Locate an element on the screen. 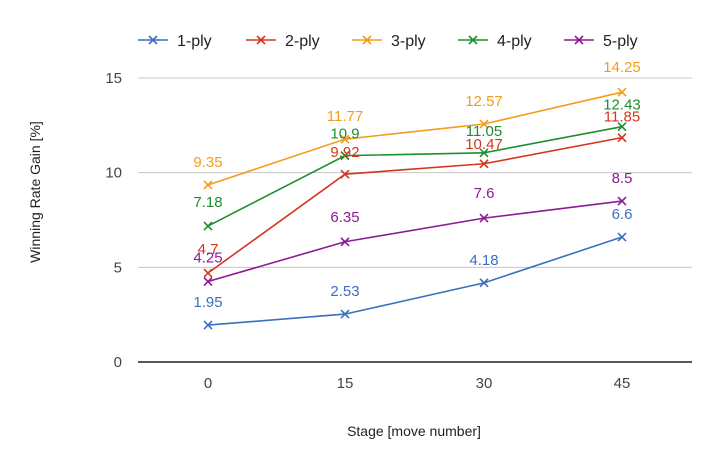  series-line-5-ply is located at coordinates (415, 241).